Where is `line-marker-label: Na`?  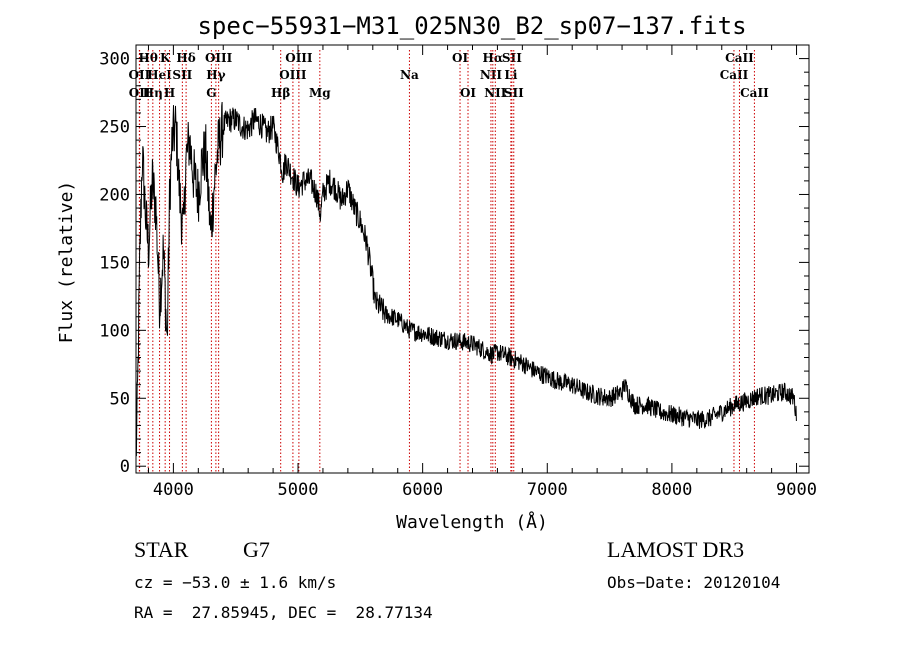 line-marker-label: Na is located at coordinates (409, 75).